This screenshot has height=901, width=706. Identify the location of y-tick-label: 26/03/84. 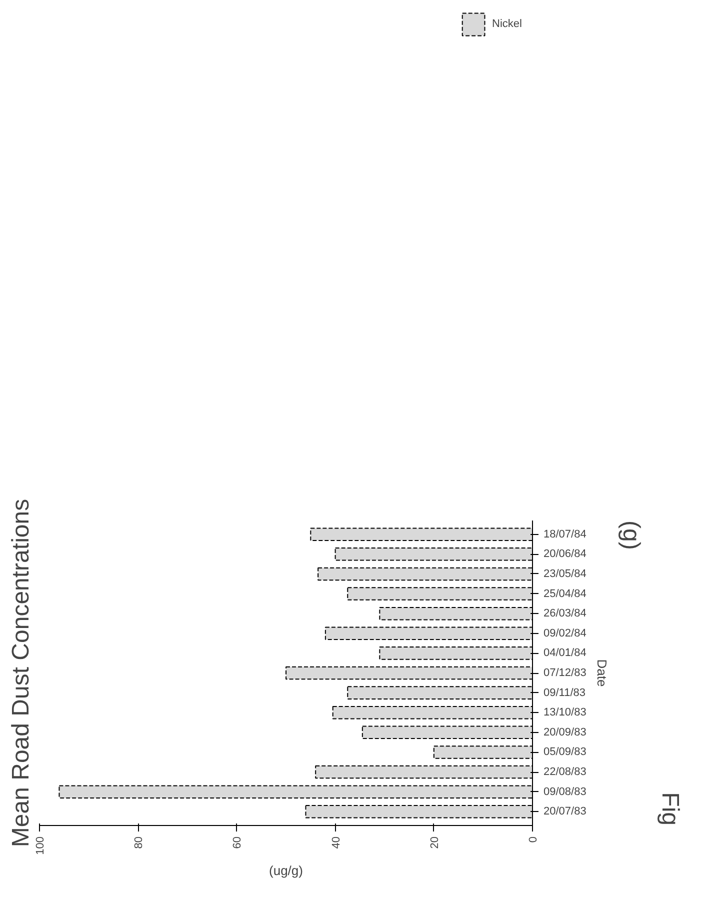
(565, 614).